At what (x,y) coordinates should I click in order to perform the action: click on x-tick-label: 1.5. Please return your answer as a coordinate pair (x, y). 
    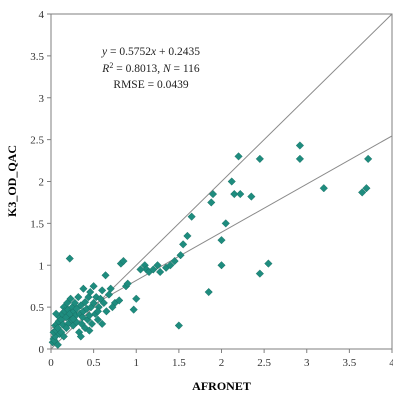
    Looking at the image, I should click on (179, 363).